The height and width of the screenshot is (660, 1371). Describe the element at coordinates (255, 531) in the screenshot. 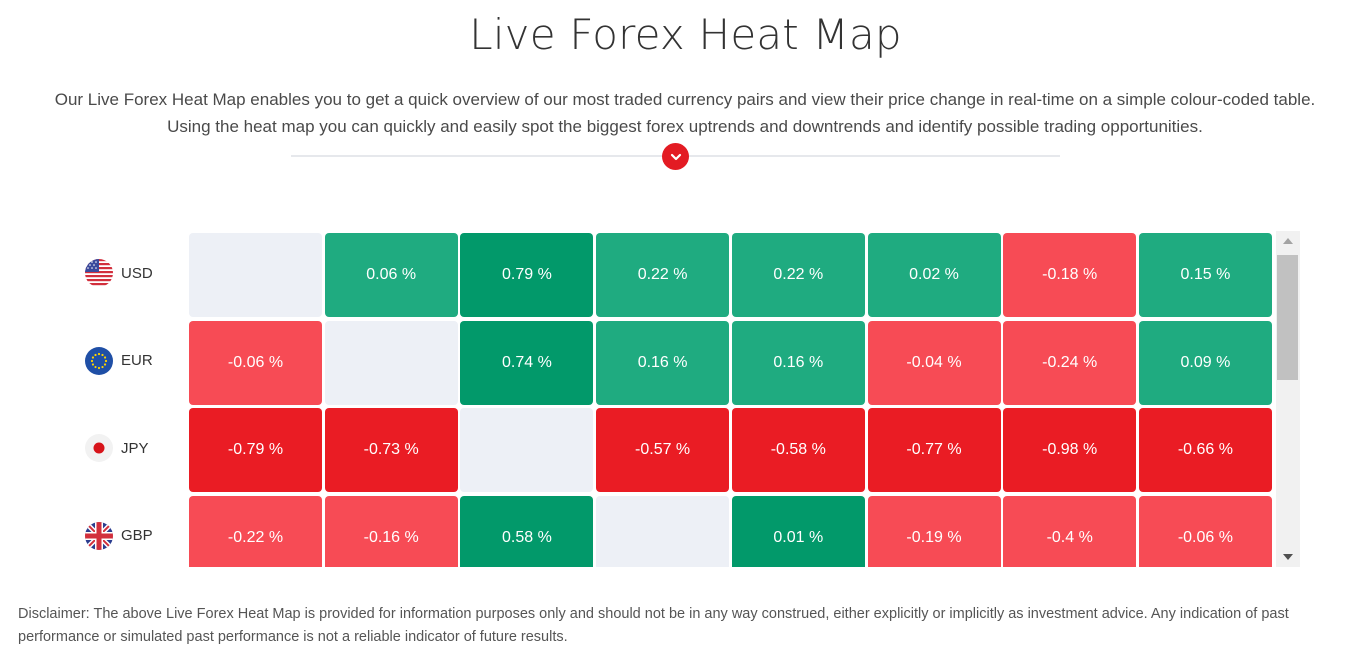

I see `heatmap-cell: -0.22 %` at that location.